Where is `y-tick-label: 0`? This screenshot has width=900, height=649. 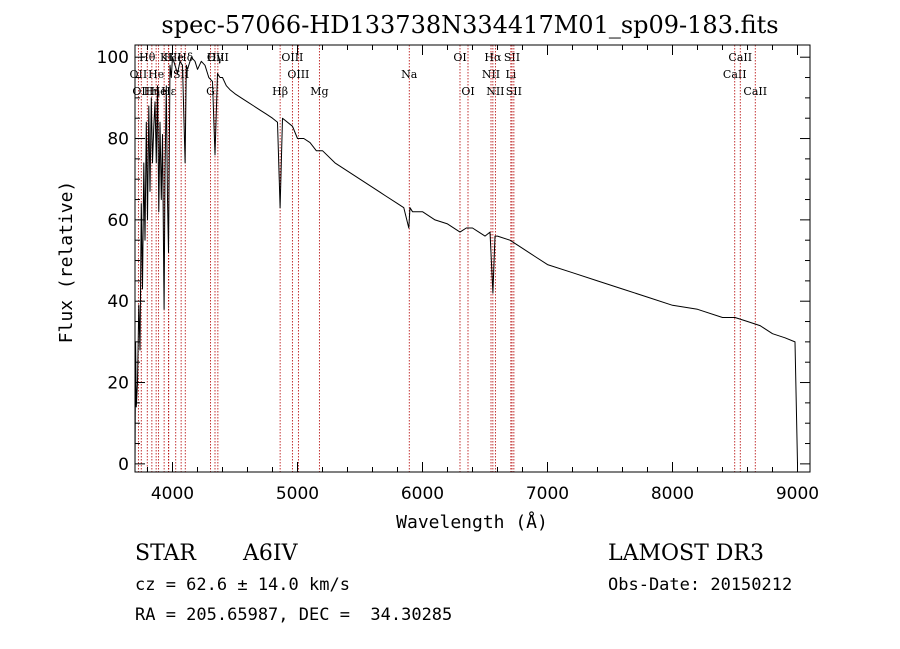 y-tick-label: 0 is located at coordinates (123, 465).